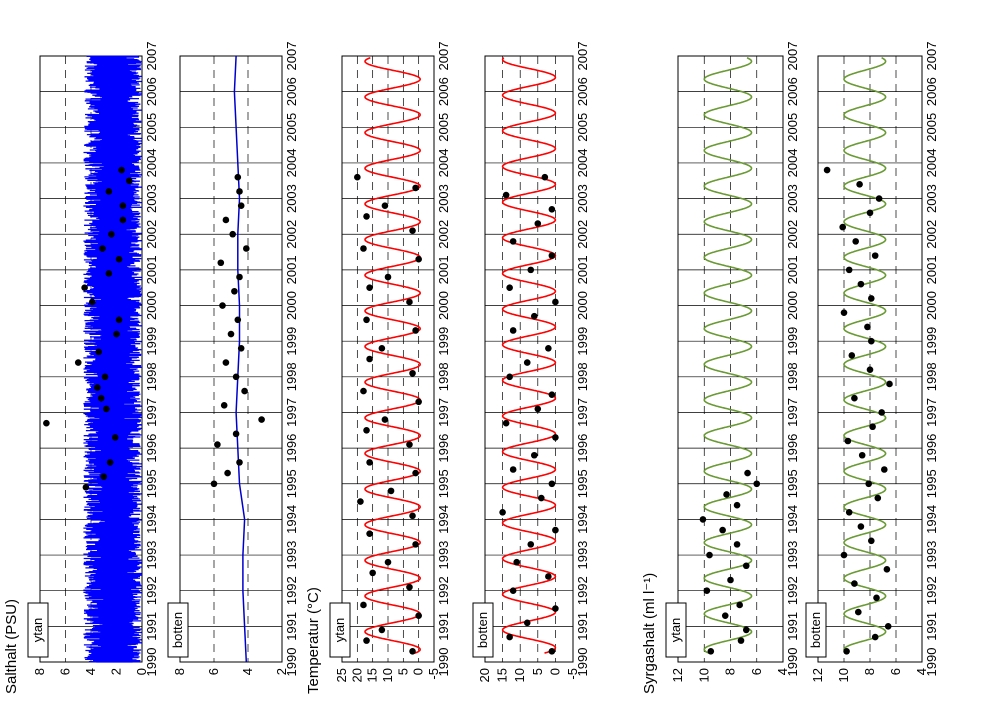 Image resolution: width=982 pixels, height=701 pixels. What do you see at coordinates (572, 674) in the screenshot?
I see `value-tick-label: -5` at bounding box center [572, 674].